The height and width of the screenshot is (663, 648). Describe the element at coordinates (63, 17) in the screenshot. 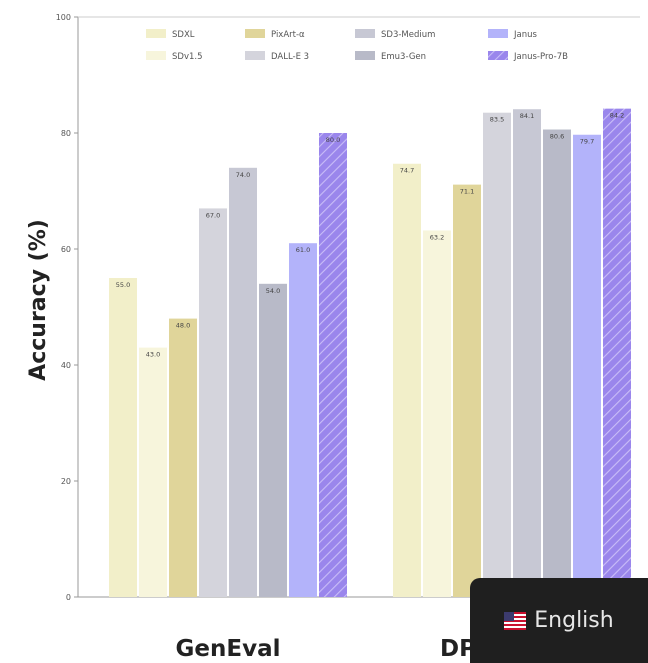

I see `y-tick-label: 100` at that location.